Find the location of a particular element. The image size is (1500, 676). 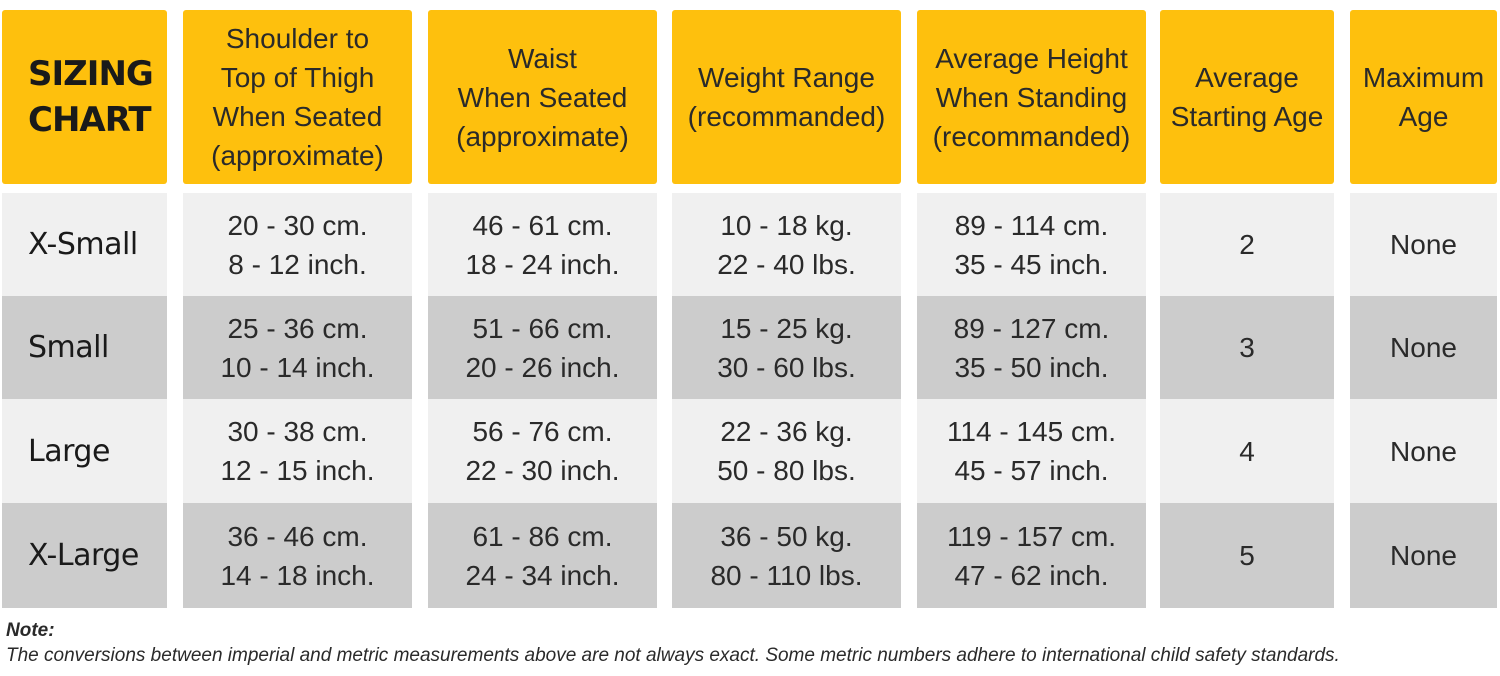

table-cell-weight: 15 - 25 kg. 30 - 60 lbs. is located at coordinates (786, 347).